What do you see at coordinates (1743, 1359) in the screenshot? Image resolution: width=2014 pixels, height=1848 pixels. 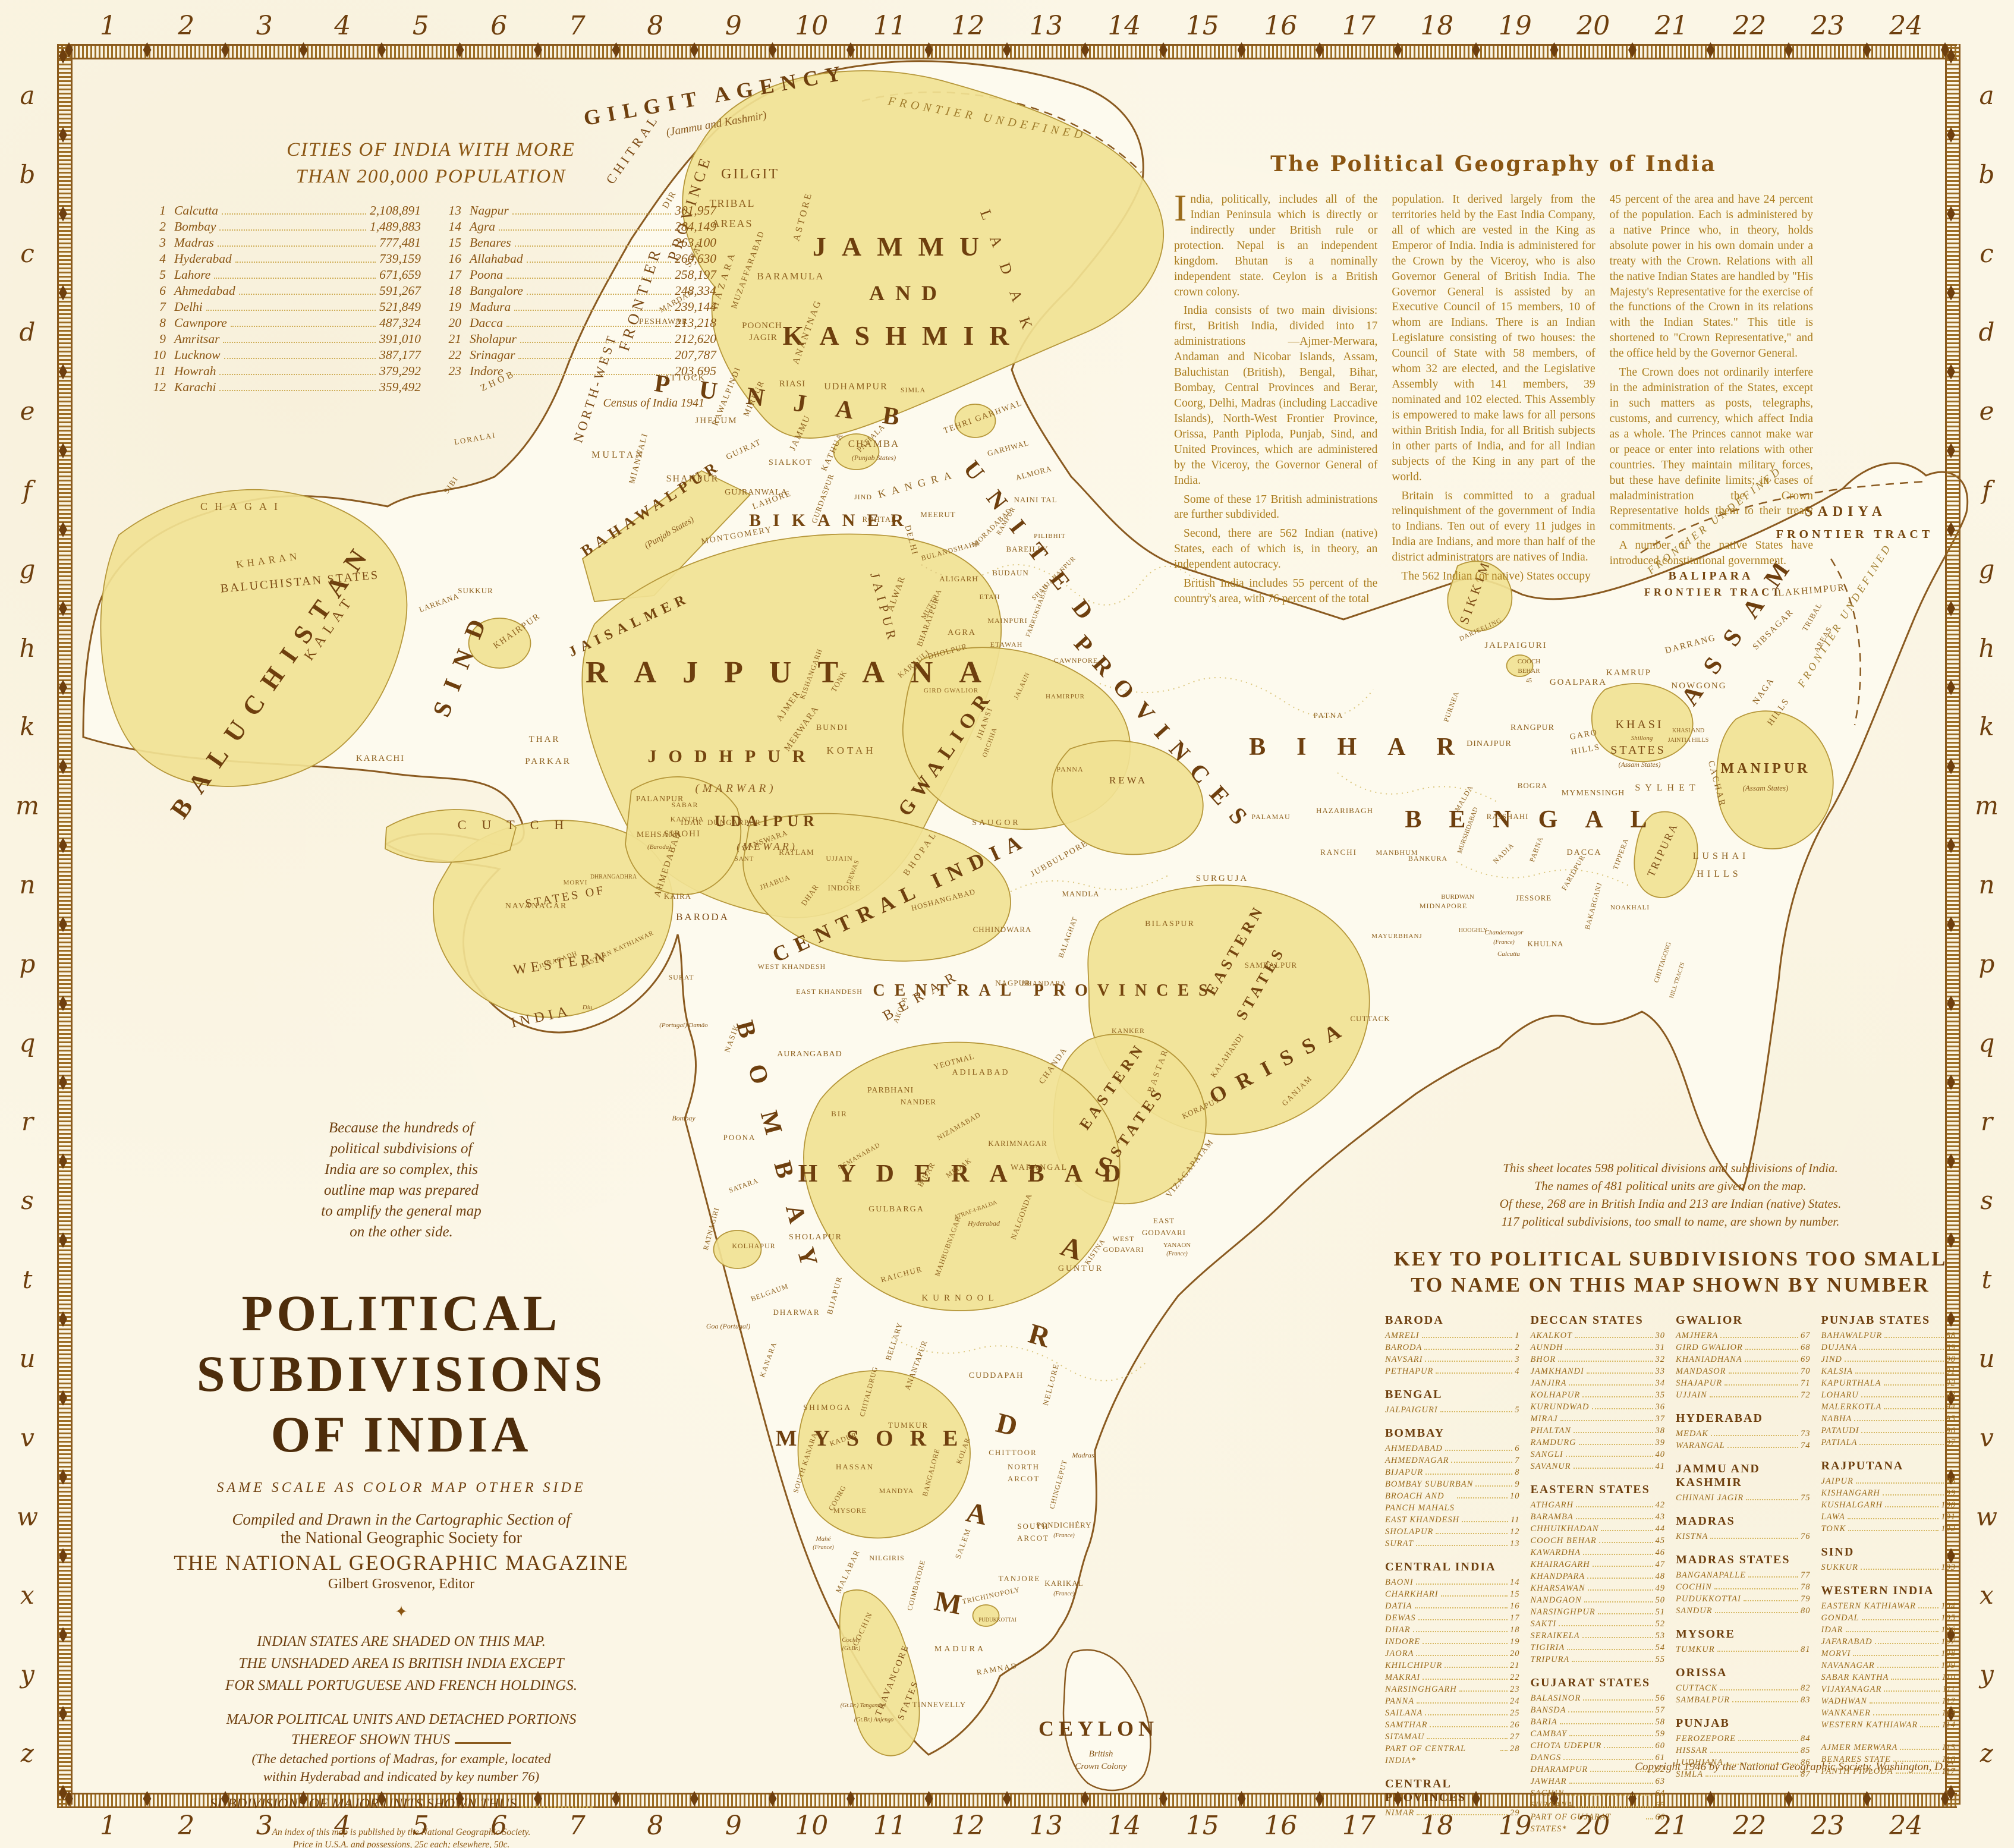 I see `key-item: KHANIADHANA 69` at bounding box center [1743, 1359].